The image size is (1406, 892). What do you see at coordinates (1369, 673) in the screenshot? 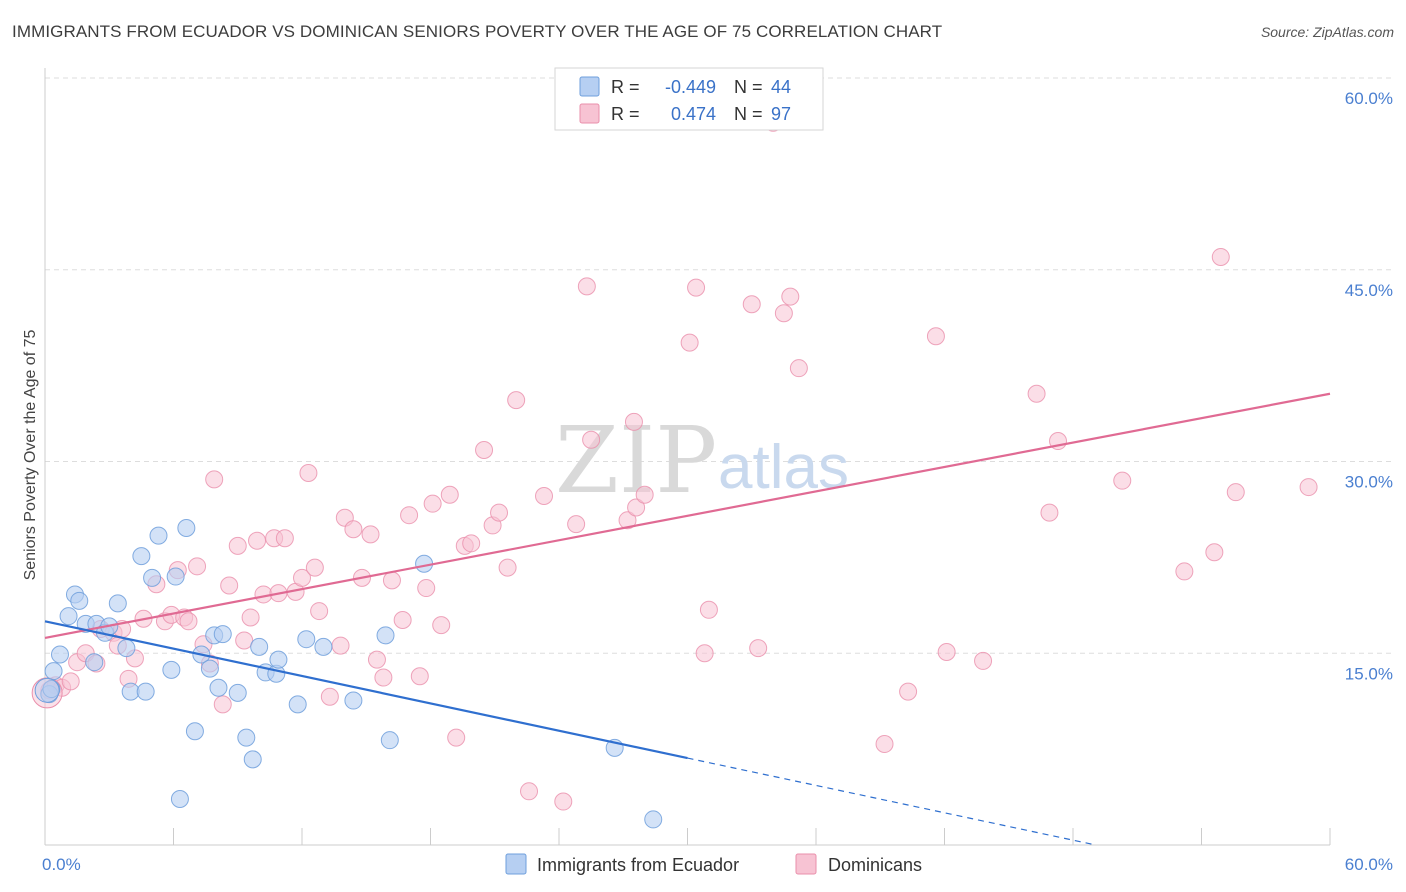
I see `y-tick-label: 15.0%` at bounding box center [1369, 673].